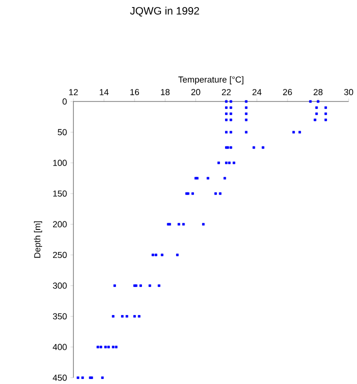  What do you see at coordinates (60, 255) in the screenshot?
I see `y-tick-label: 250` at bounding box center [60, 255].